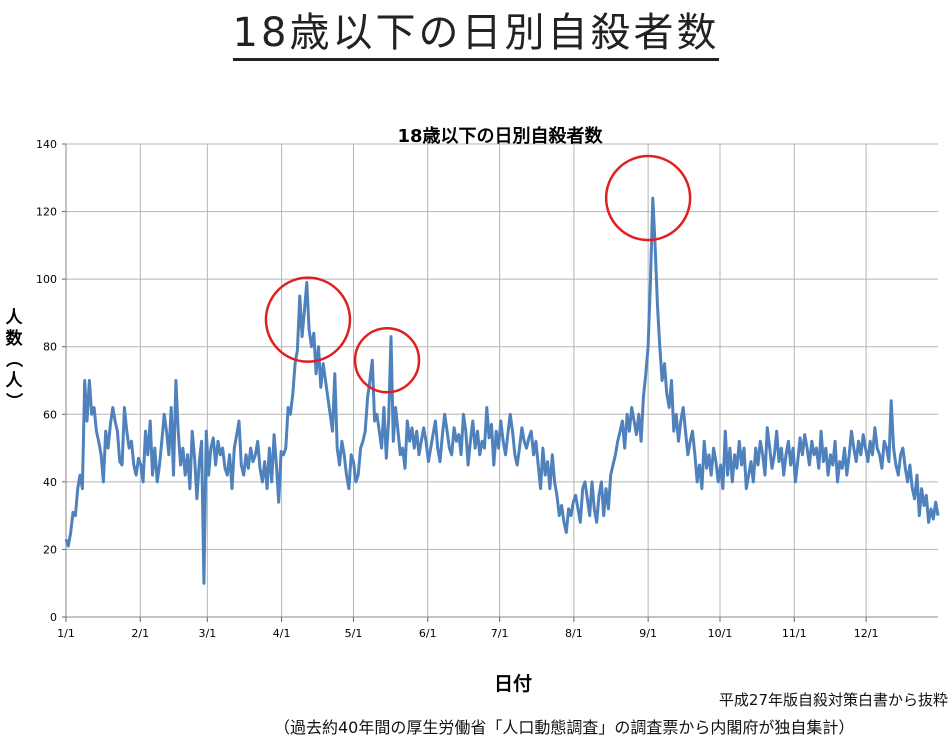  I want to click on y-tick-label: 120, so click(46, 212).